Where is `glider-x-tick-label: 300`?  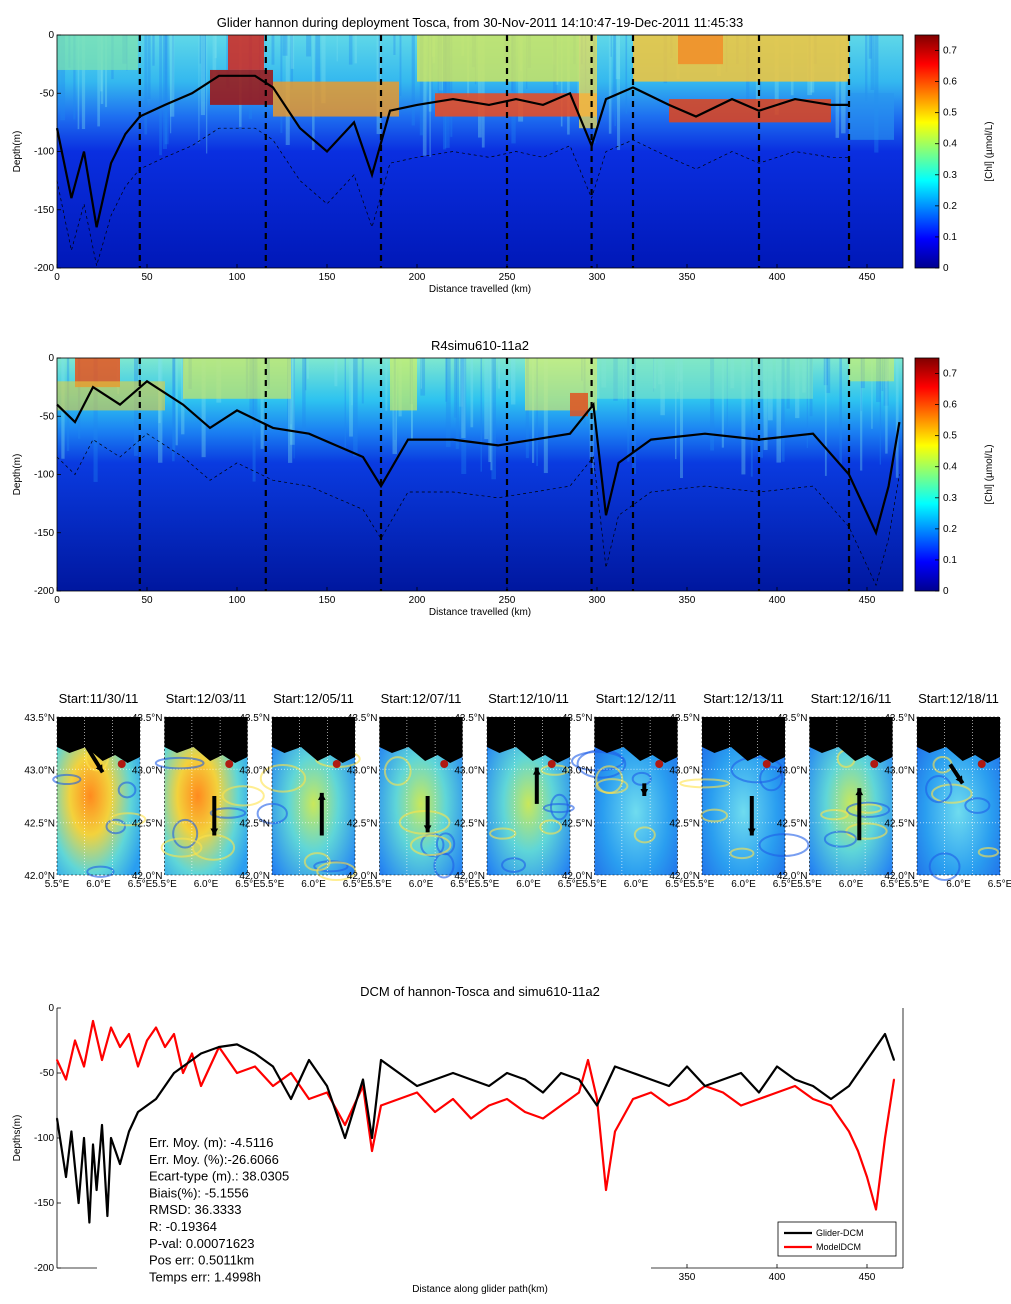
glider-x-tick-label: 300 is located at coordinates (597, 277).